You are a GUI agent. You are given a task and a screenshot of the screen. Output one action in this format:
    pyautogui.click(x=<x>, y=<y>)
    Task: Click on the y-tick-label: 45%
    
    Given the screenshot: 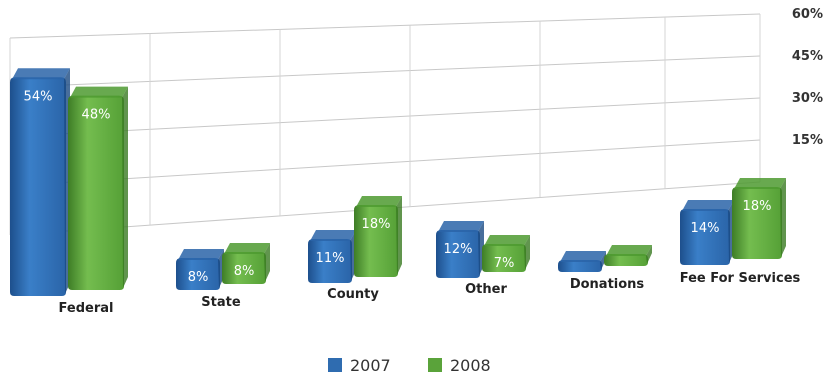 What is the action you would take?
    pyautogui.click(x=807, y=56)
    